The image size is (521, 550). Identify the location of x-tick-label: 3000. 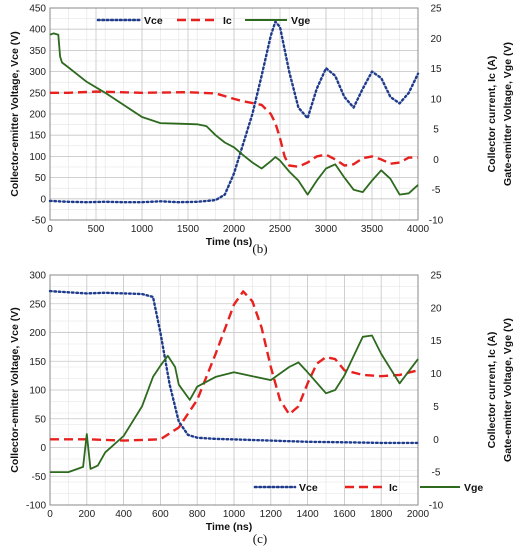
(326, 229).